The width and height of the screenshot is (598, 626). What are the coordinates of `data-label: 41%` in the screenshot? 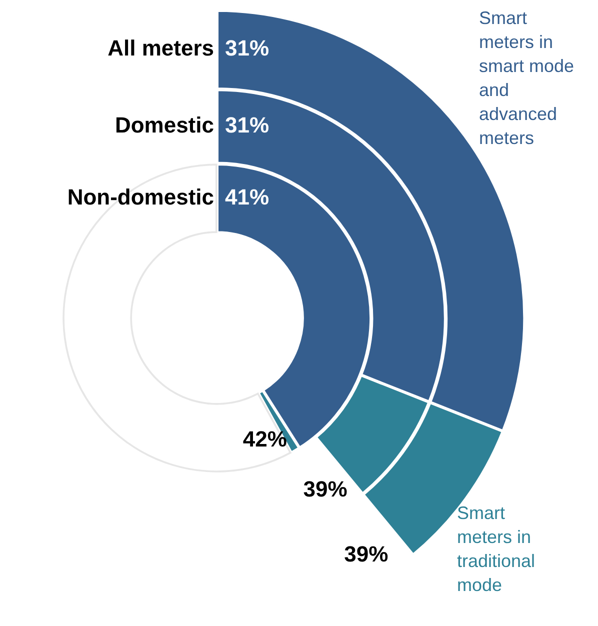 It's located at (247, 197).